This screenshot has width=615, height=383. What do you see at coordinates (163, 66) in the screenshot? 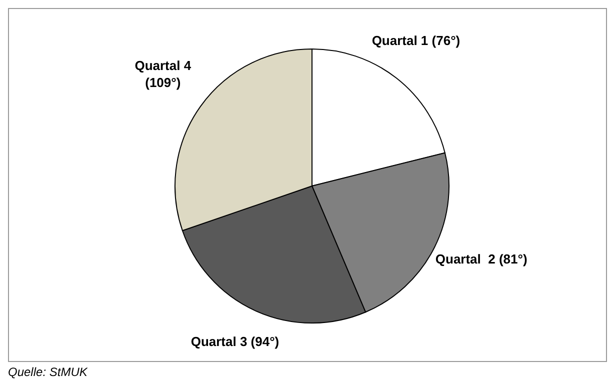
I see `slice-label: Quartal 4` at bounding box center [163, 66].